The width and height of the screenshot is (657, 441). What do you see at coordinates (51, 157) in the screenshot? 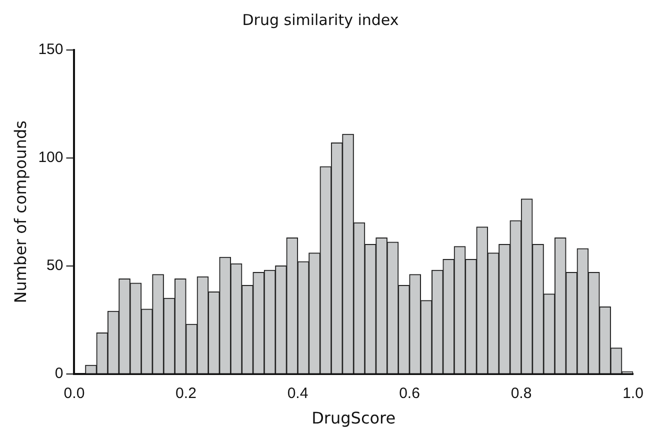
I see `y-tick-label: 100` at bounding box center [51, 157].